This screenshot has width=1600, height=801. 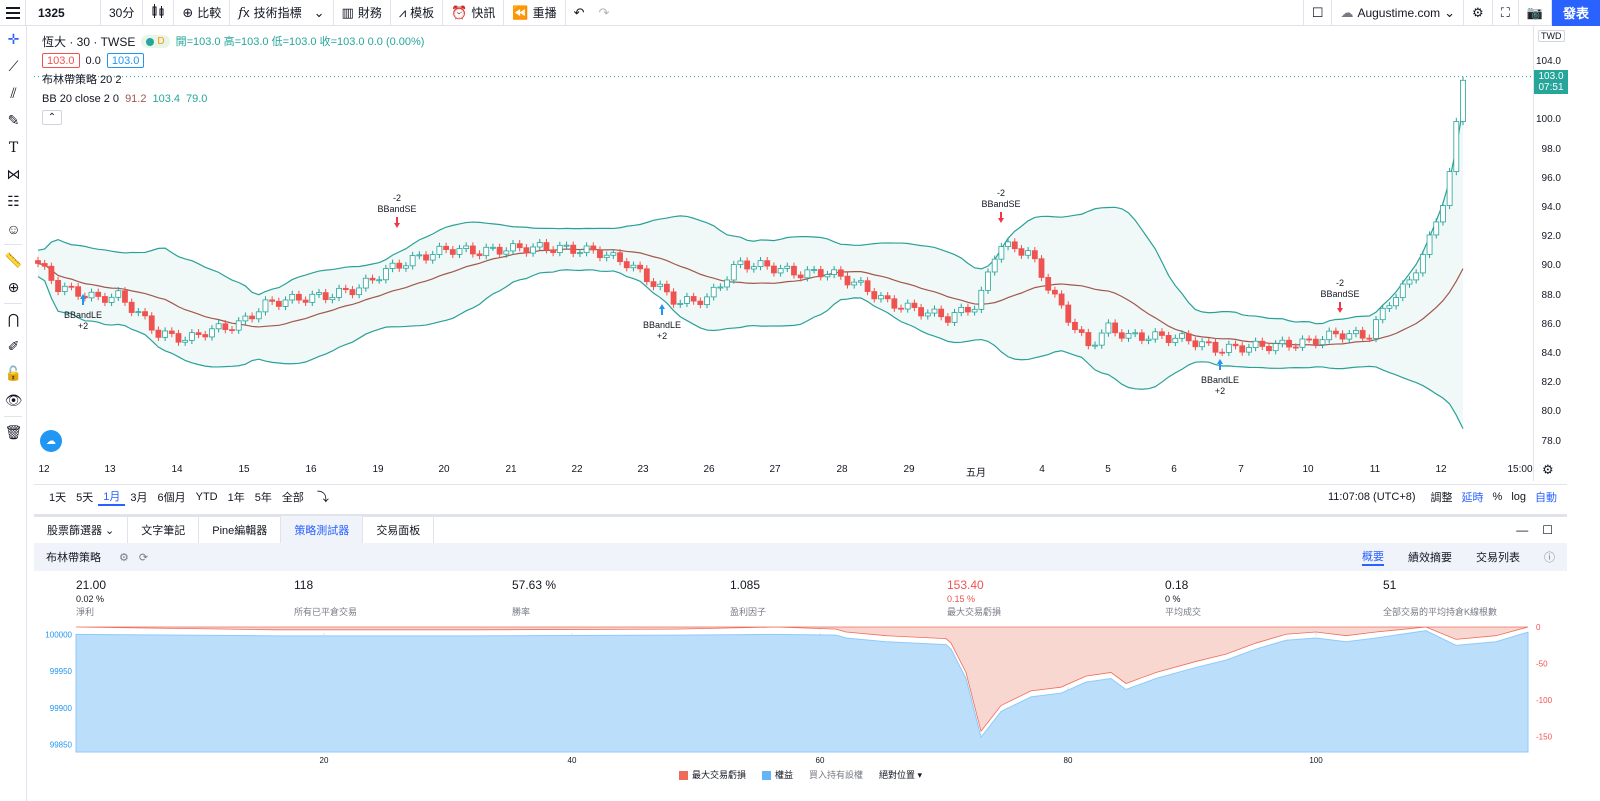 What do you see at coordinates (835, 774) in the screenshot?
I see `legend-buyhold: 買入持有設權` at bounding box center [835, 774].